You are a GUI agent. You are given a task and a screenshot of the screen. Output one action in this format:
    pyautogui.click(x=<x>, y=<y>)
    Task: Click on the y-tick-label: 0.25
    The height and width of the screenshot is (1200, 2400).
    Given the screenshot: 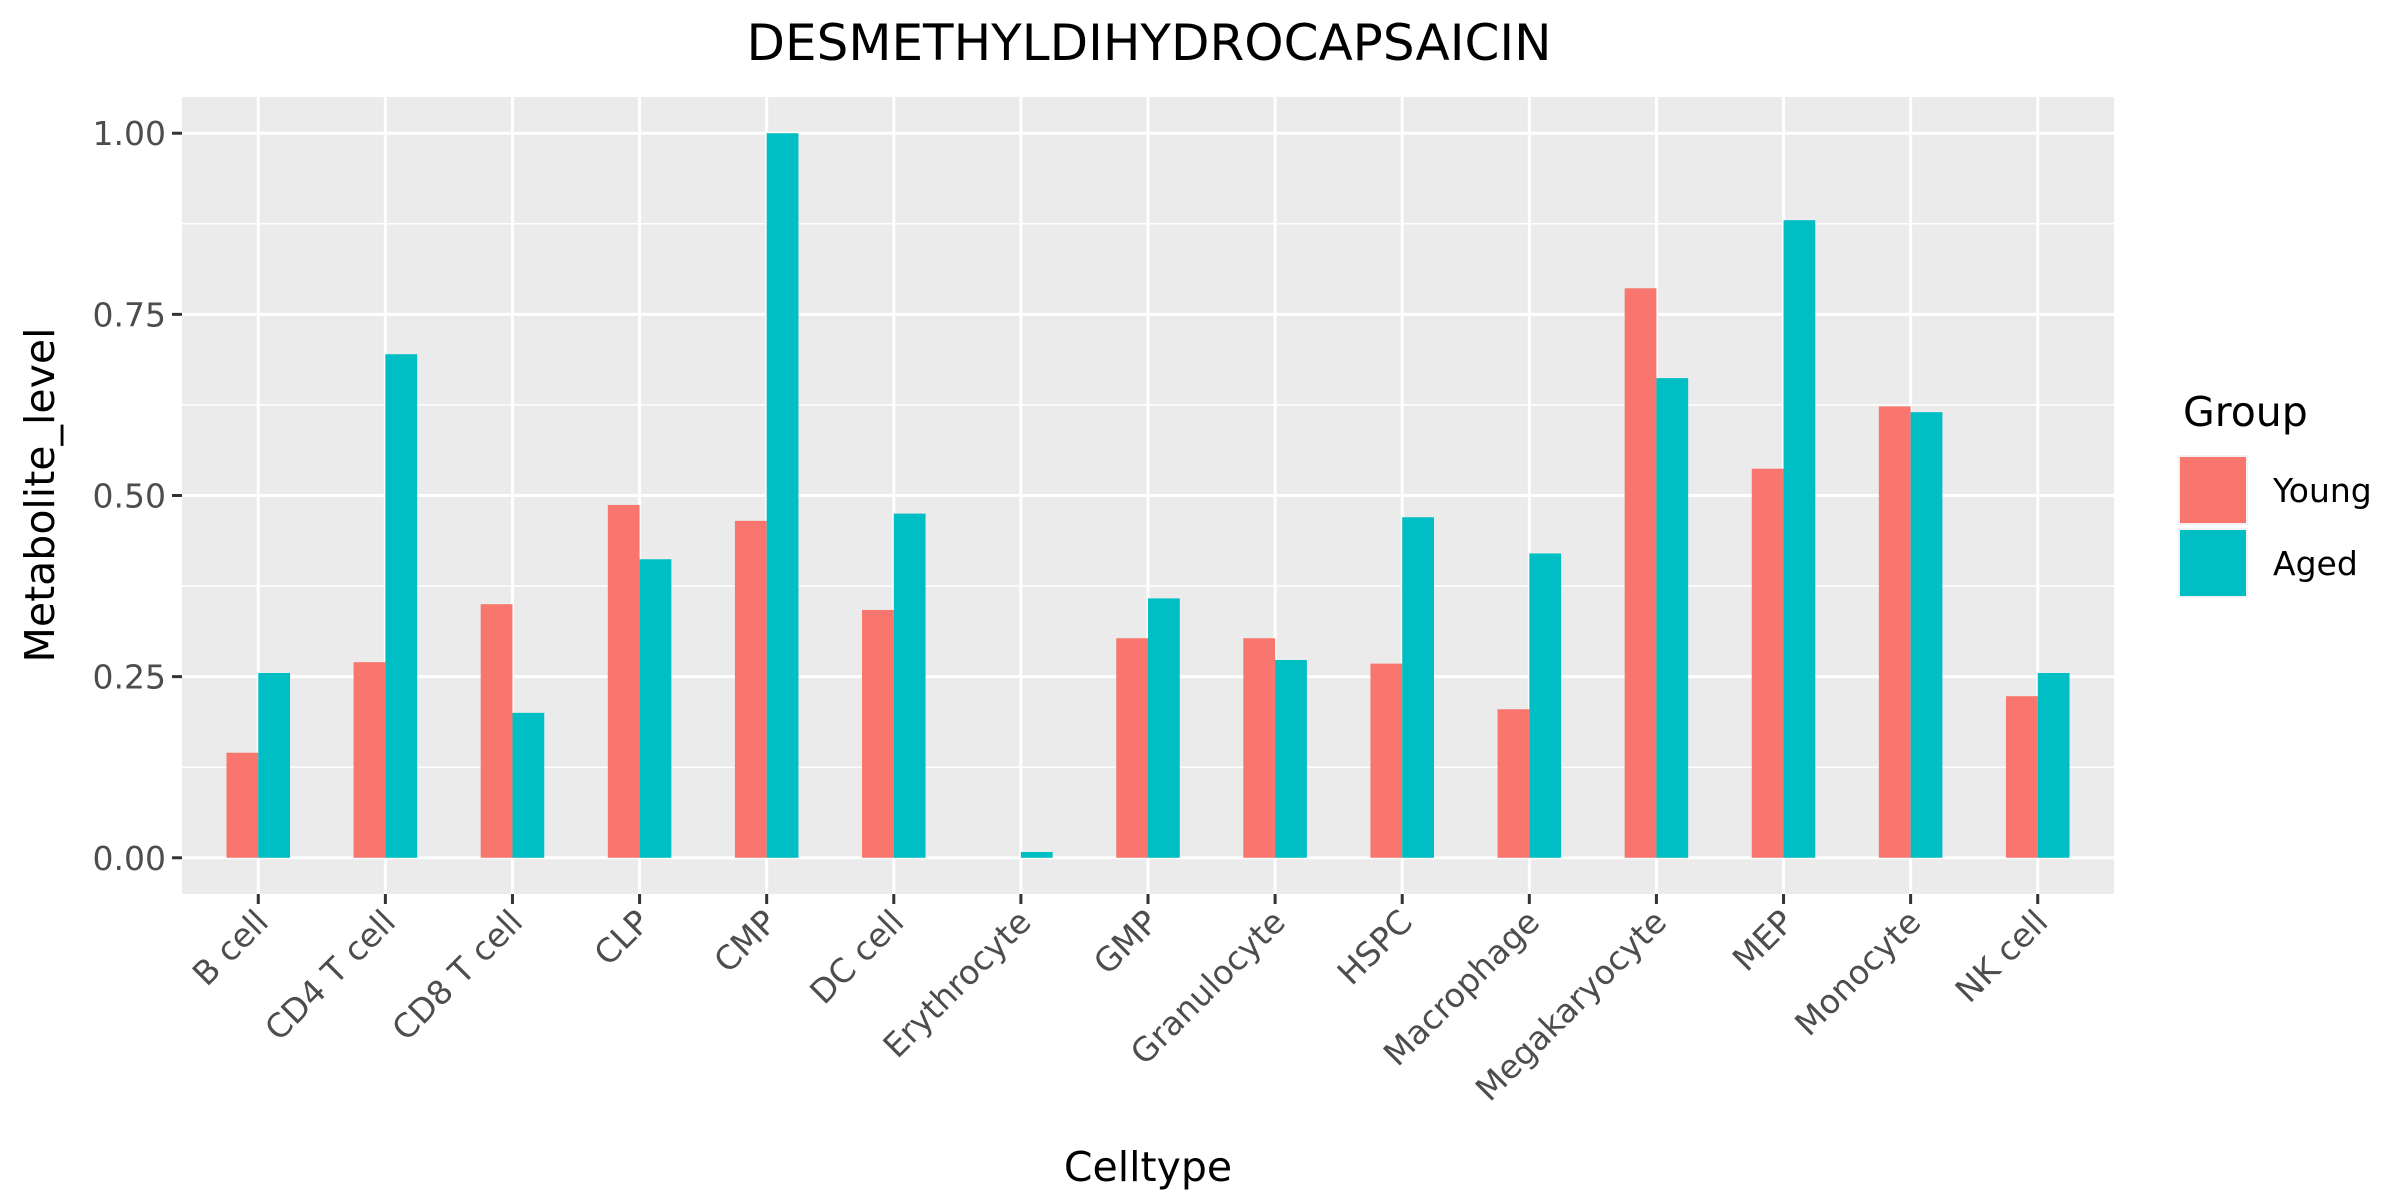 What is the action you would take?
    pyautogui.click(x=129, y=677)
    